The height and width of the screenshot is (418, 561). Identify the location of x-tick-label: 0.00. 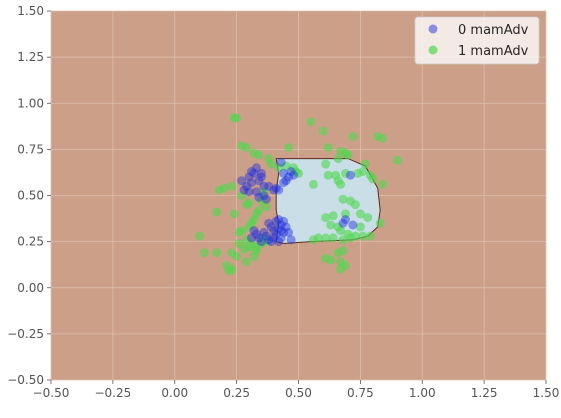
(174, 393).